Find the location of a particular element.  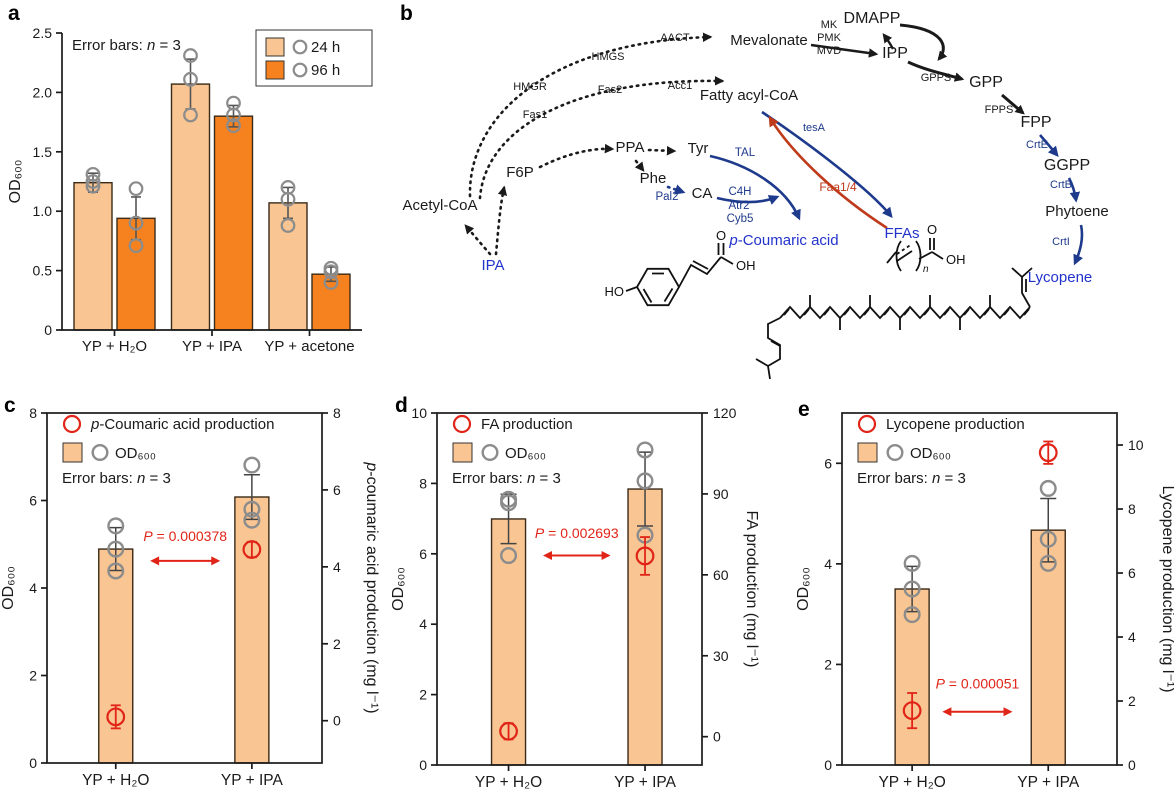

error-bars-note: Error bars: n = 3 is located at coordinates (126, 45).